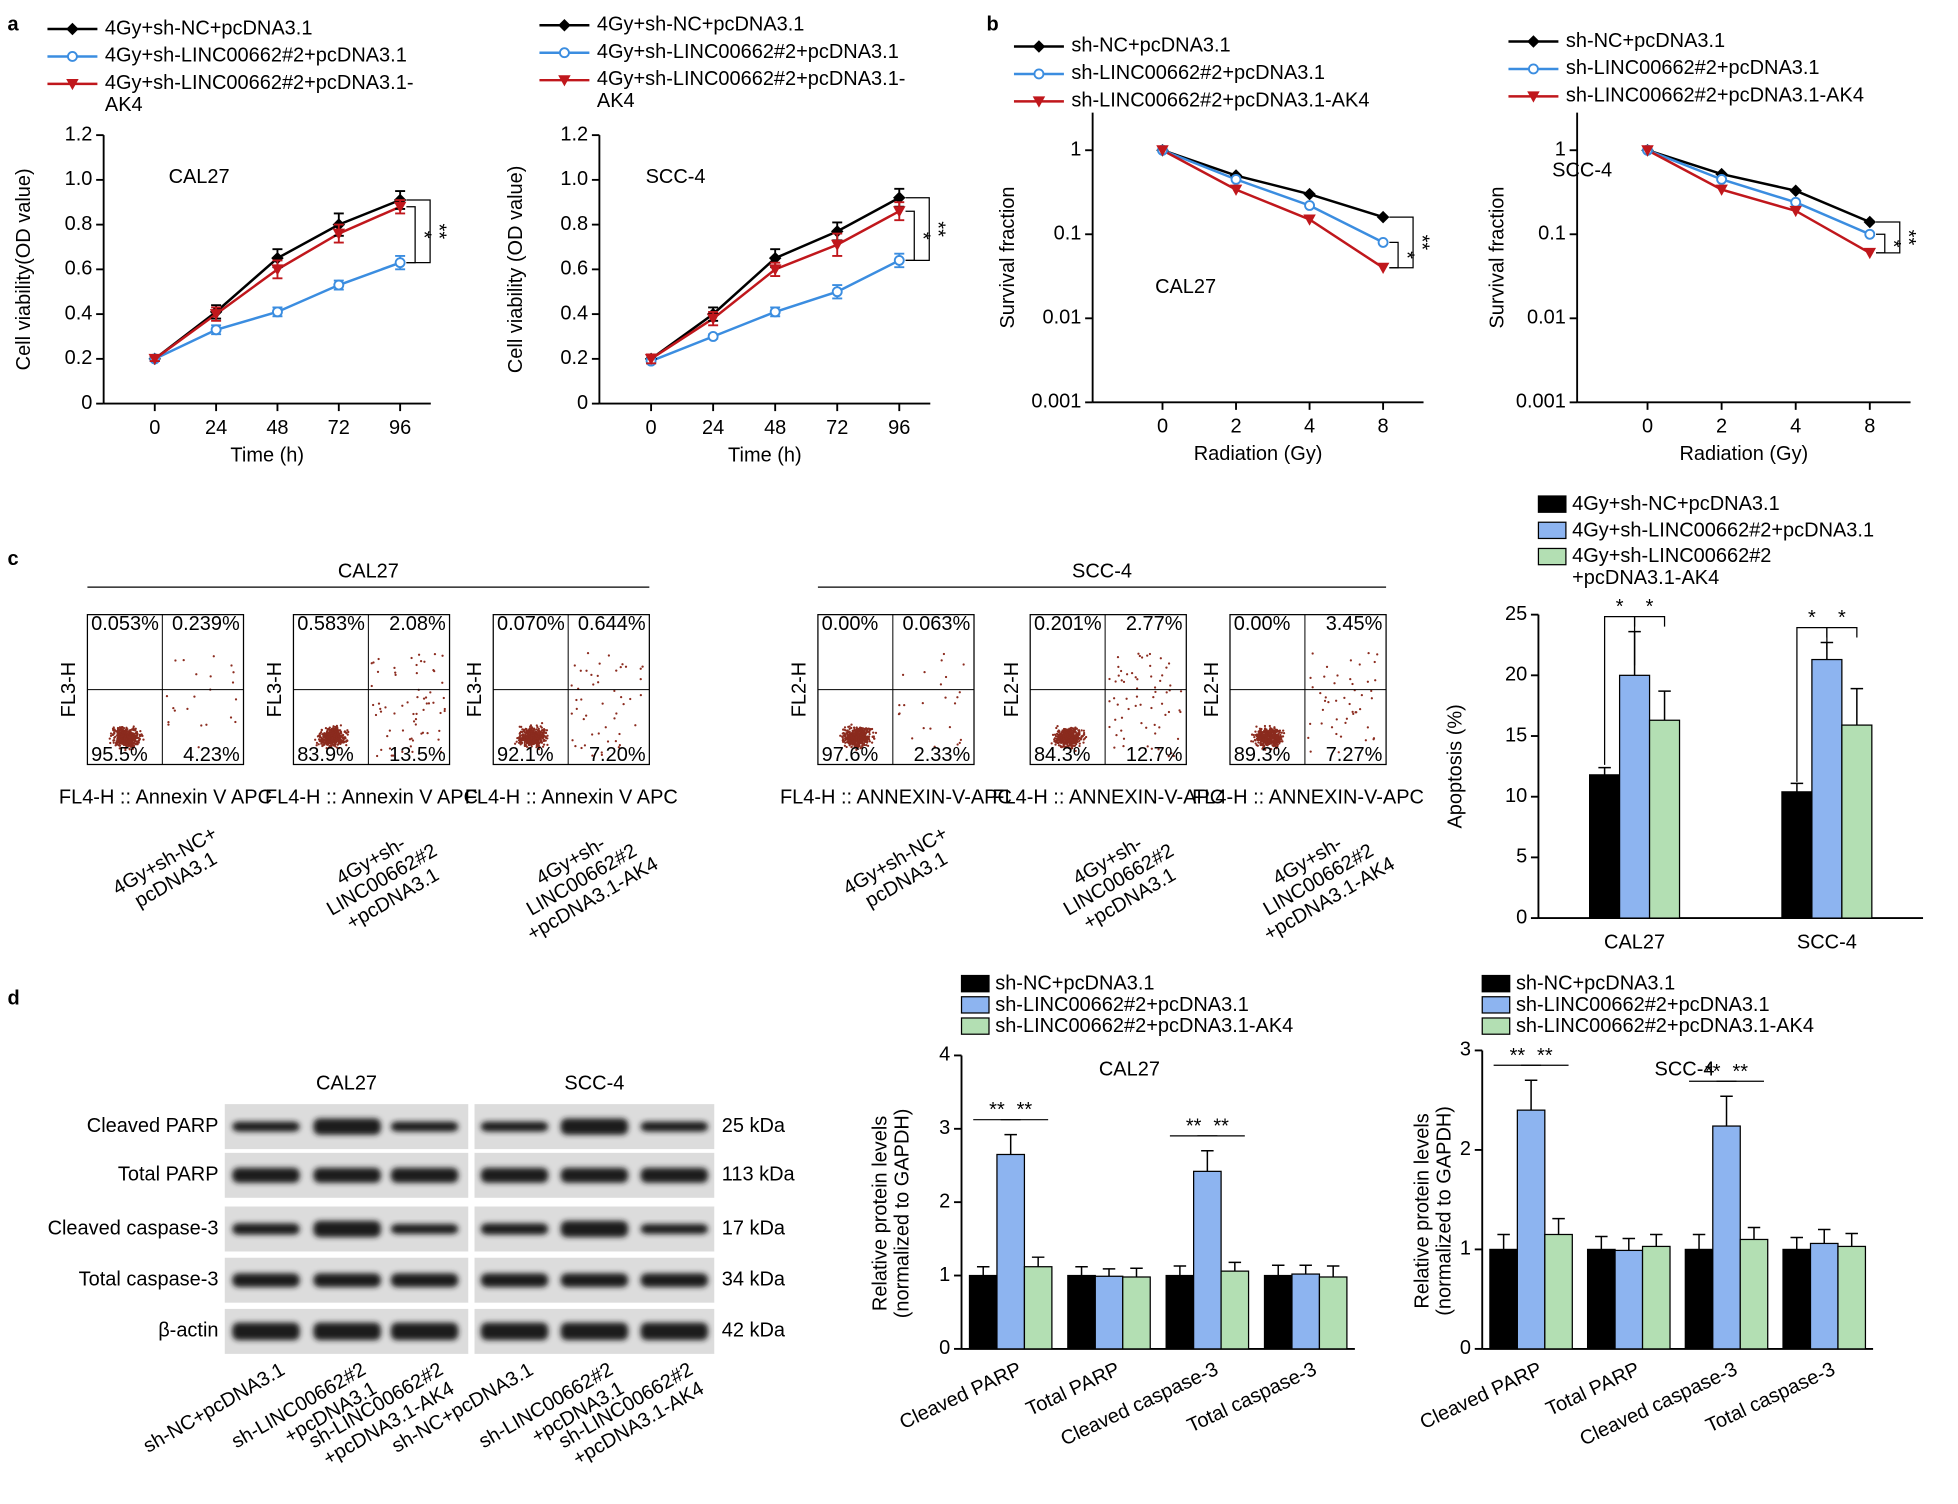 This screenshot has width=1958, height=1504. I want to click on panel-label: a, so click(13, 25).